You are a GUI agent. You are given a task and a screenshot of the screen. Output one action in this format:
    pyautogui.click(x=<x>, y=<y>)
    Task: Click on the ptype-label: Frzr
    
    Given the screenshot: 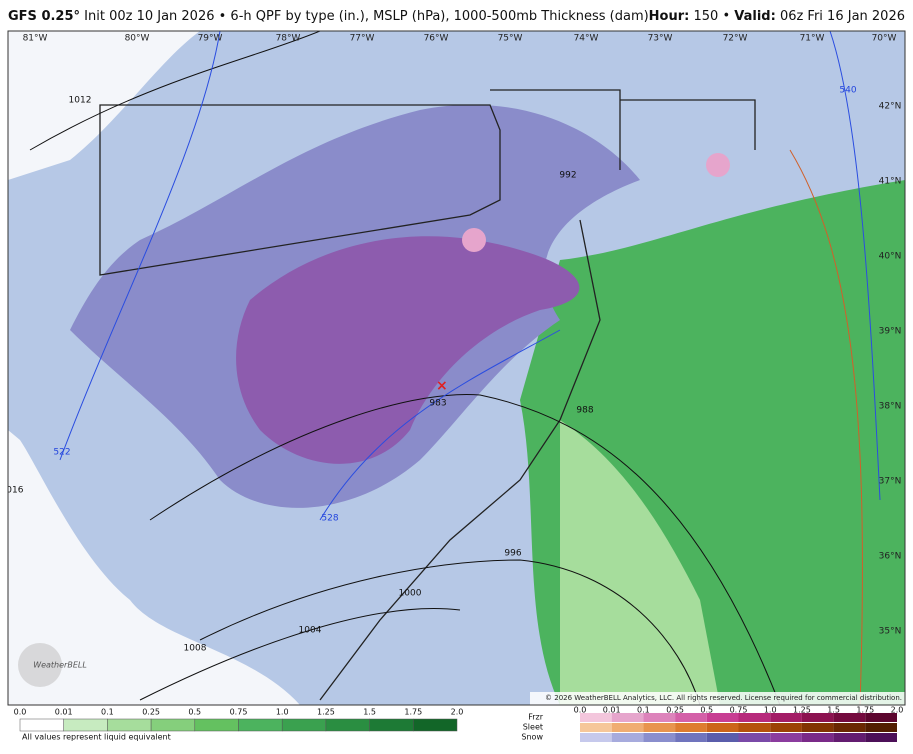 What is the action you would take?
    pyautogui.click(x=536, y=717)
    